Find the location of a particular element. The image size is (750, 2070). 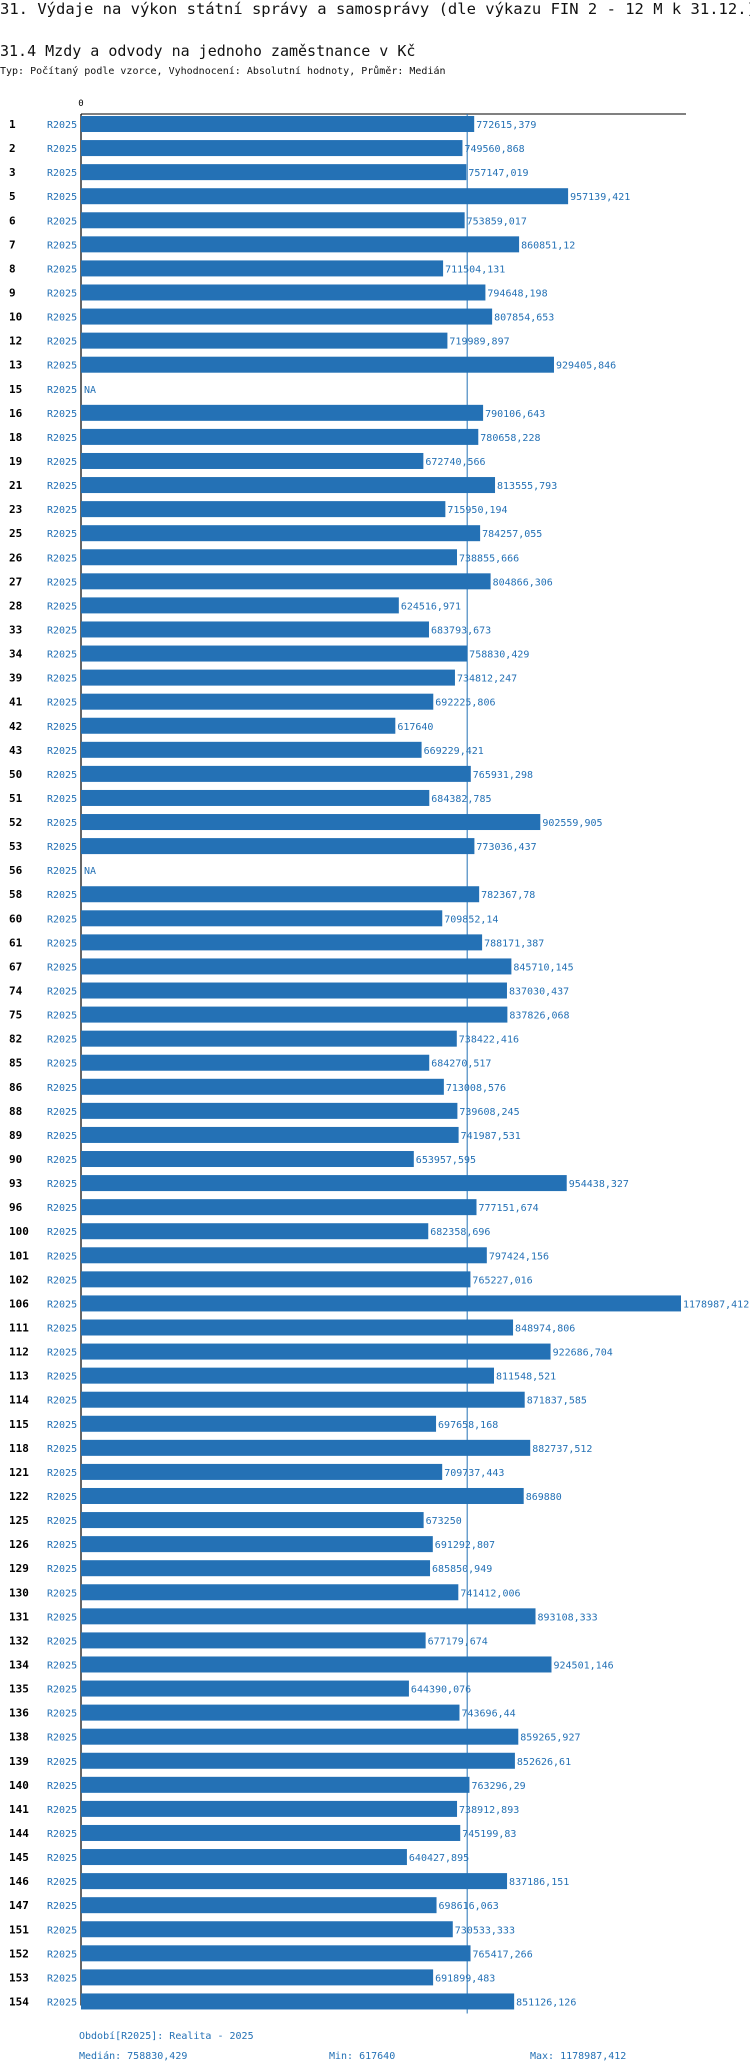

category-label: 75 is located at coordinates (15, 1015).